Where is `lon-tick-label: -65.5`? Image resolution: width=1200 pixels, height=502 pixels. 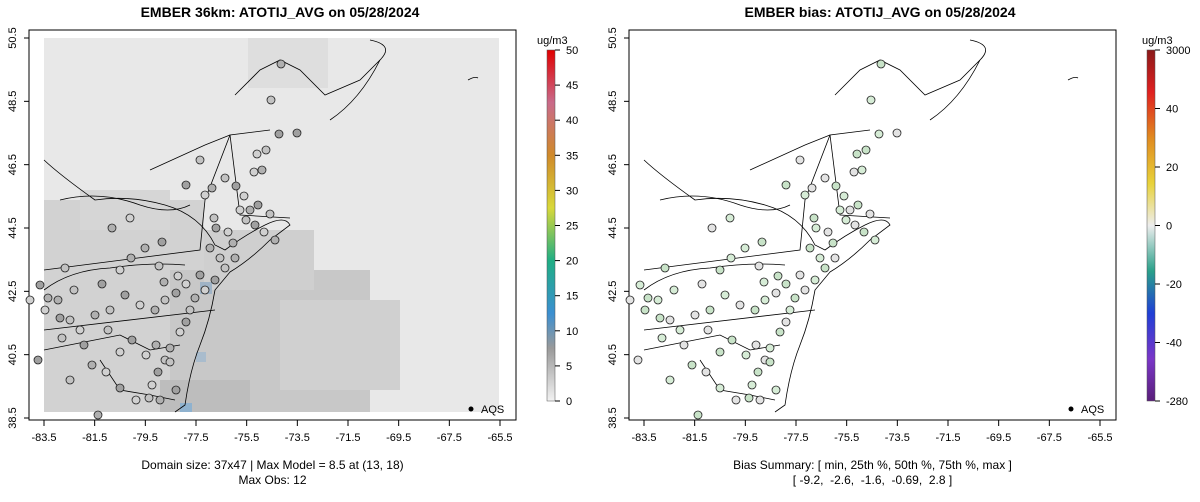
lon-tick-label: -65.5 is located at coordinates (499, 438).